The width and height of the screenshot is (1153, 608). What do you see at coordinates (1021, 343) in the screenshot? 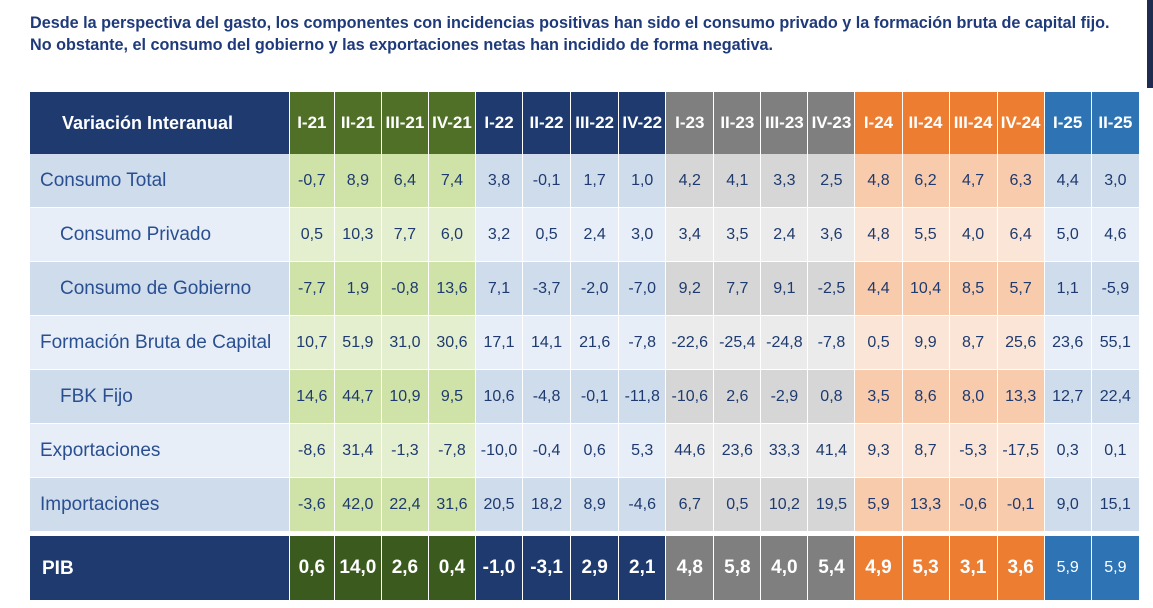
I see `value-cell: 25,6` at bounding box center [1021, 343].